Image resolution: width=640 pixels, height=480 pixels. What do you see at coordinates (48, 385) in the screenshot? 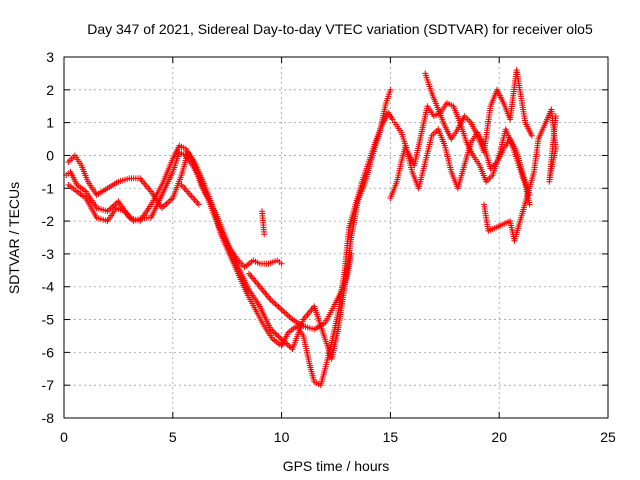
I see `y-tick-label: -7` at bounding box center [48, 385].